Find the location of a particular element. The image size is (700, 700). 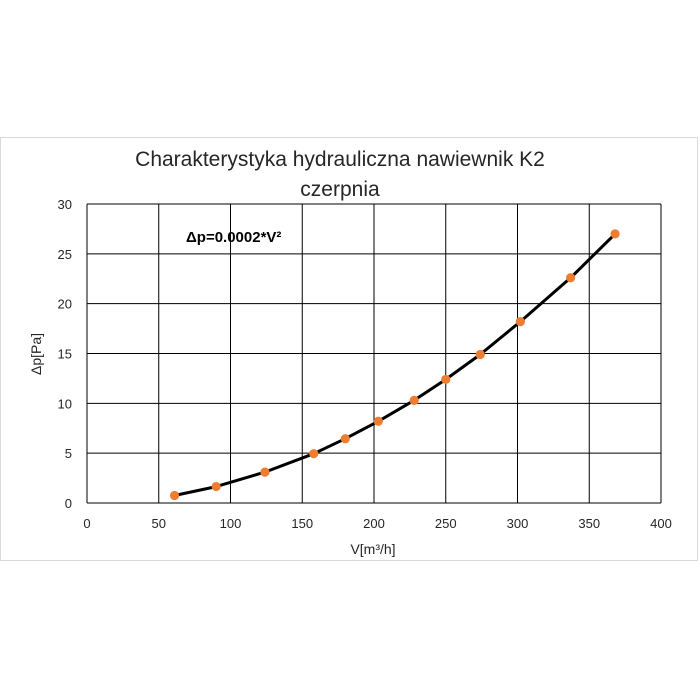

y-tick-label: 5 is located at coordinates (68, 453).